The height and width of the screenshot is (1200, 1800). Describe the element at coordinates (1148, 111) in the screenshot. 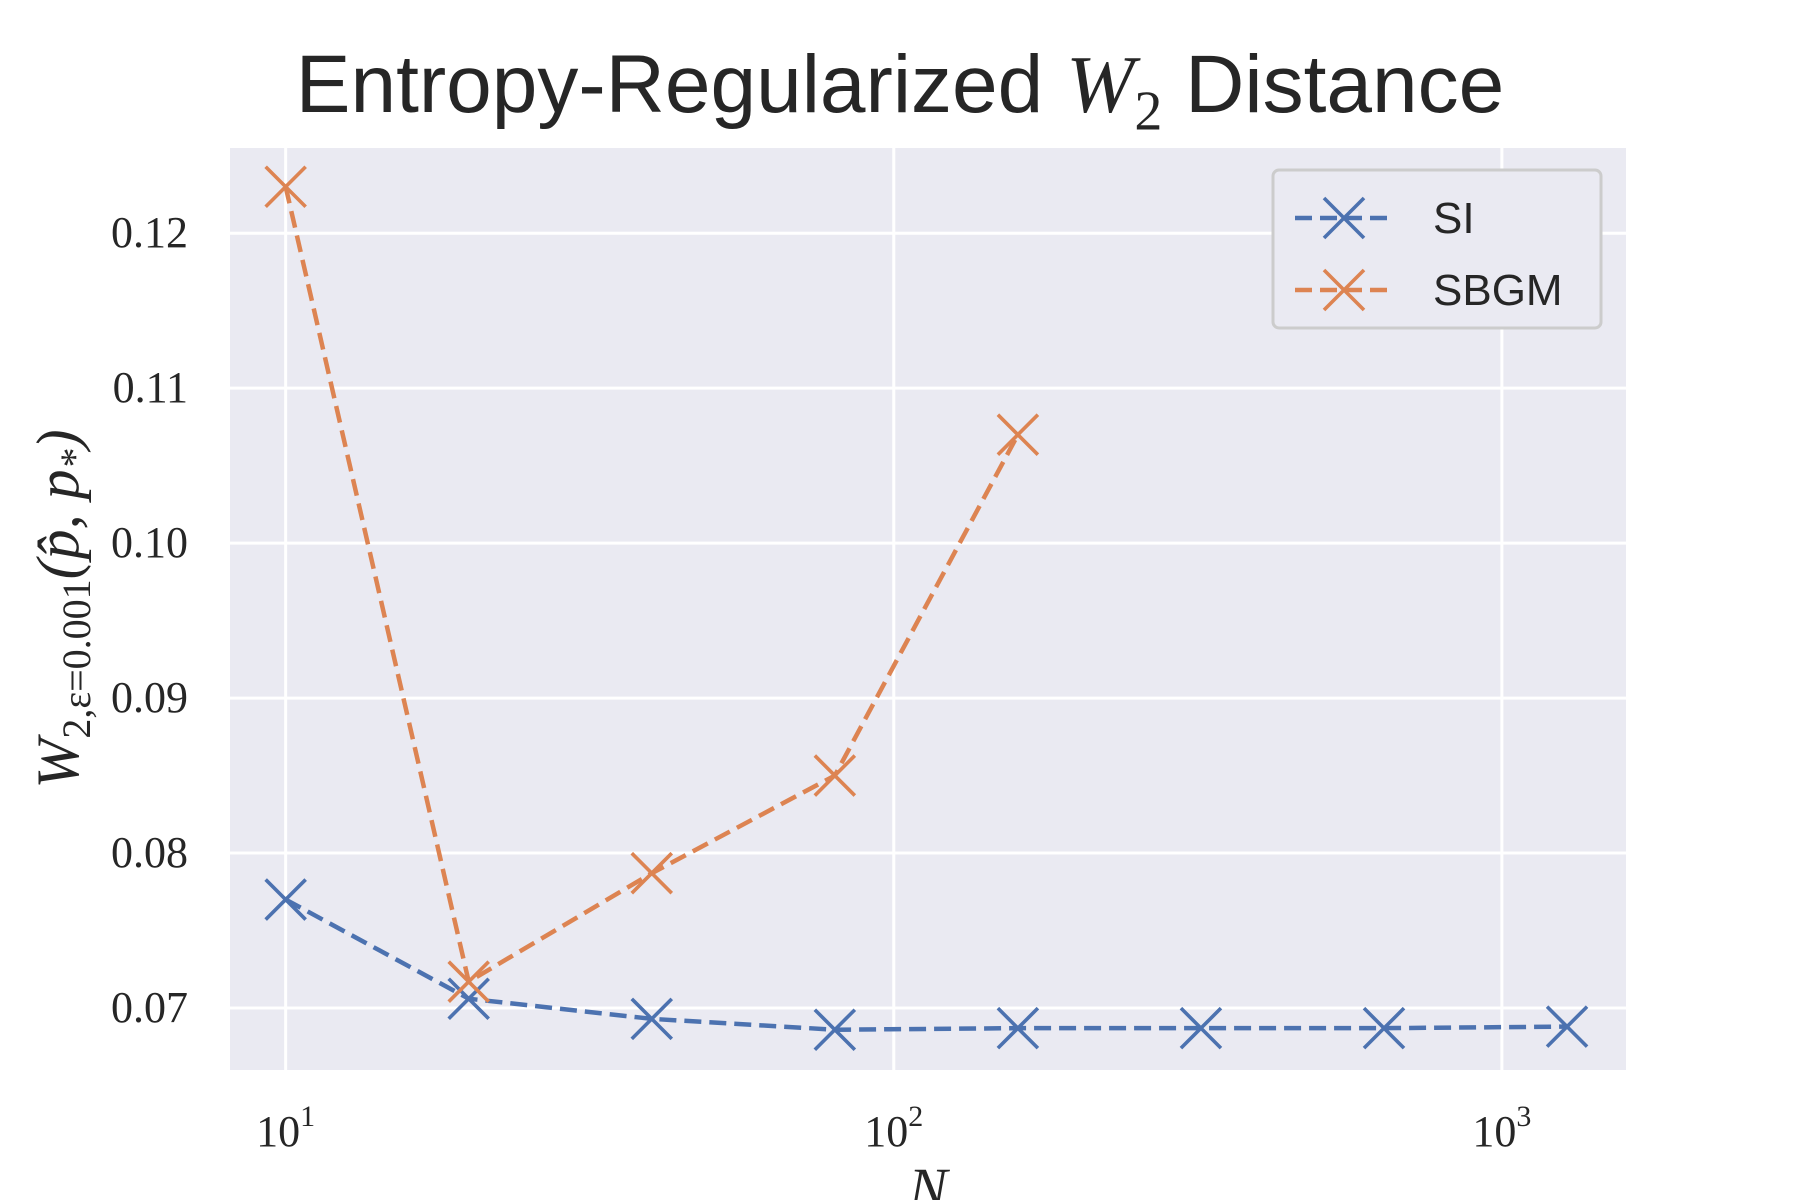

I see `chart-title-math-sub: 2` at that location.